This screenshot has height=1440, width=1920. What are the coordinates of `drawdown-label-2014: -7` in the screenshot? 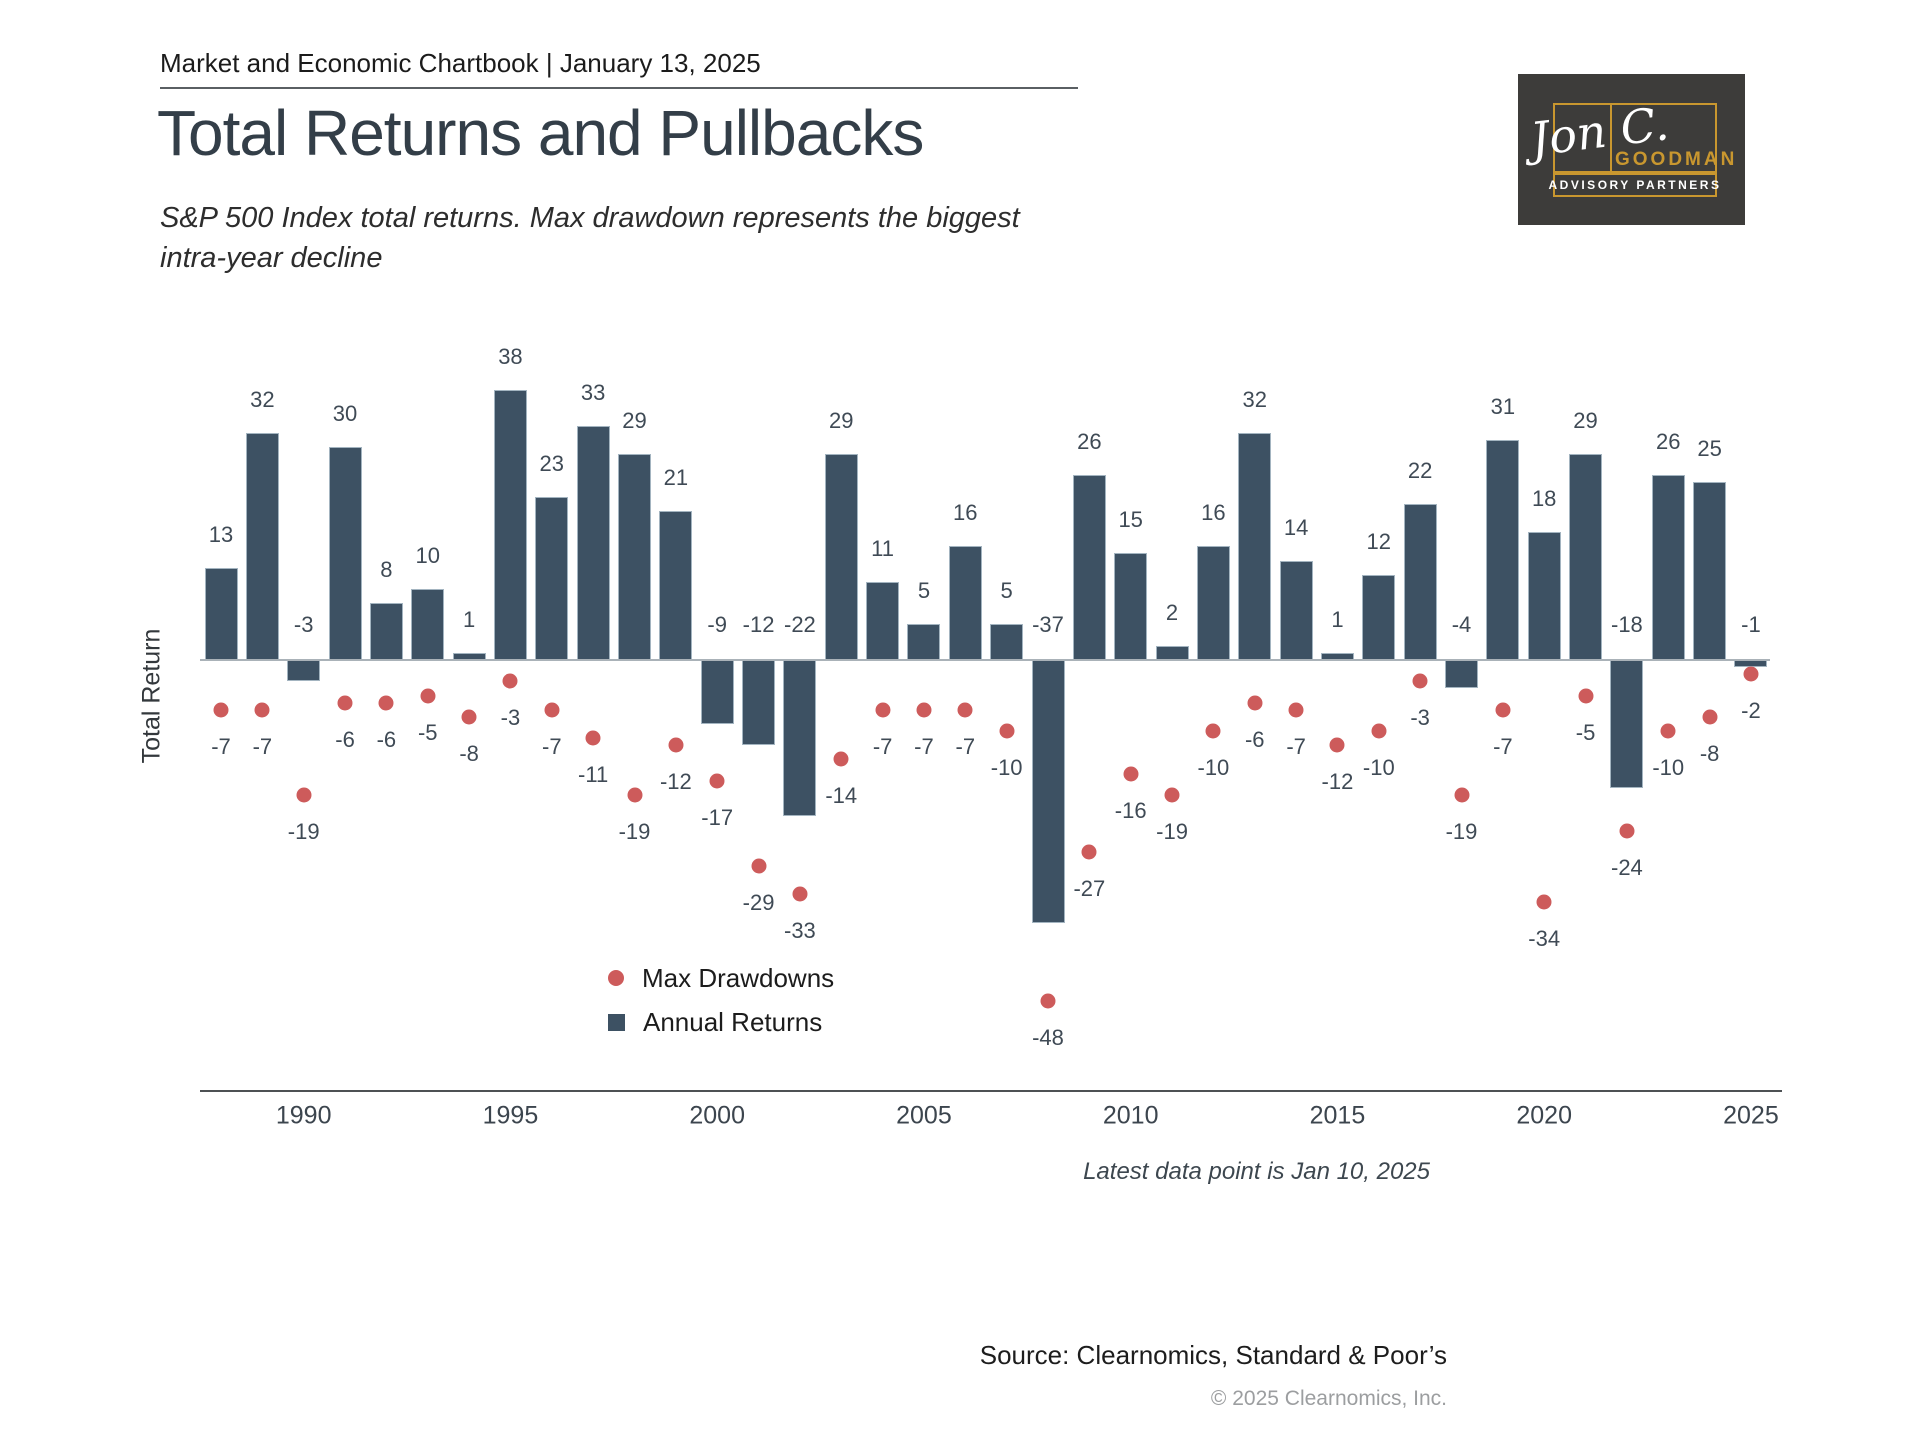 It's located at (1296, 746).